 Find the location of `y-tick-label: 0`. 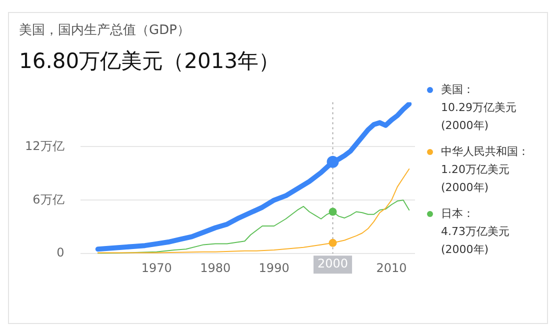

y-tick-label: 0 is located at coordinates (60, 253).